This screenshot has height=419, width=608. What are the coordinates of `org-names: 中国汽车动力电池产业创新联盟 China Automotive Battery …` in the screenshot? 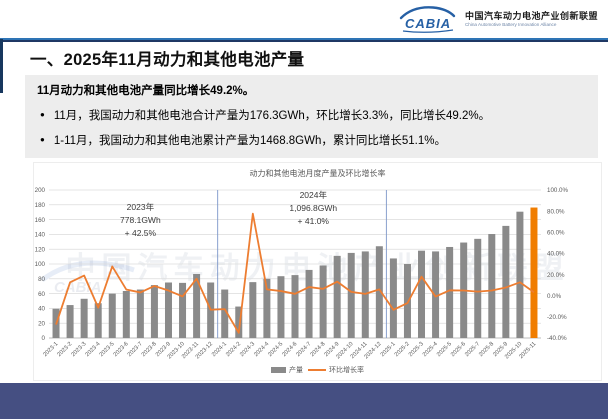 It's located at (531, 19).